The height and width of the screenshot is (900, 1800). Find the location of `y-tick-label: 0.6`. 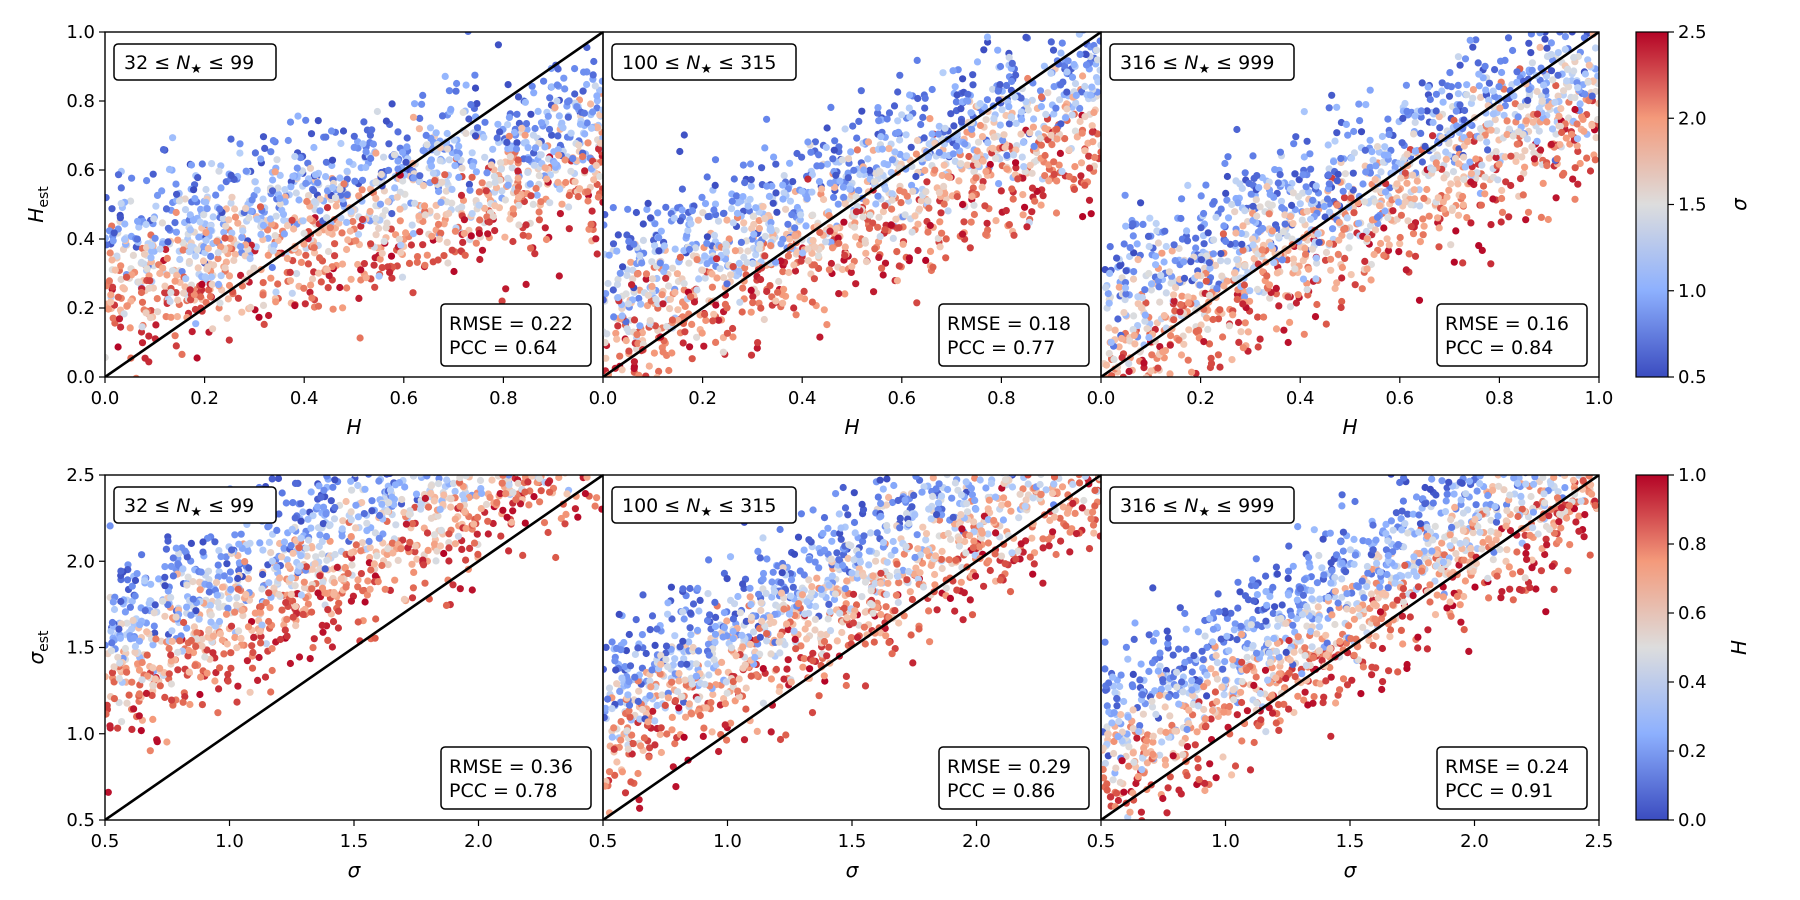

y-tick-label: 0.6 is located at coordinates (80, 170).